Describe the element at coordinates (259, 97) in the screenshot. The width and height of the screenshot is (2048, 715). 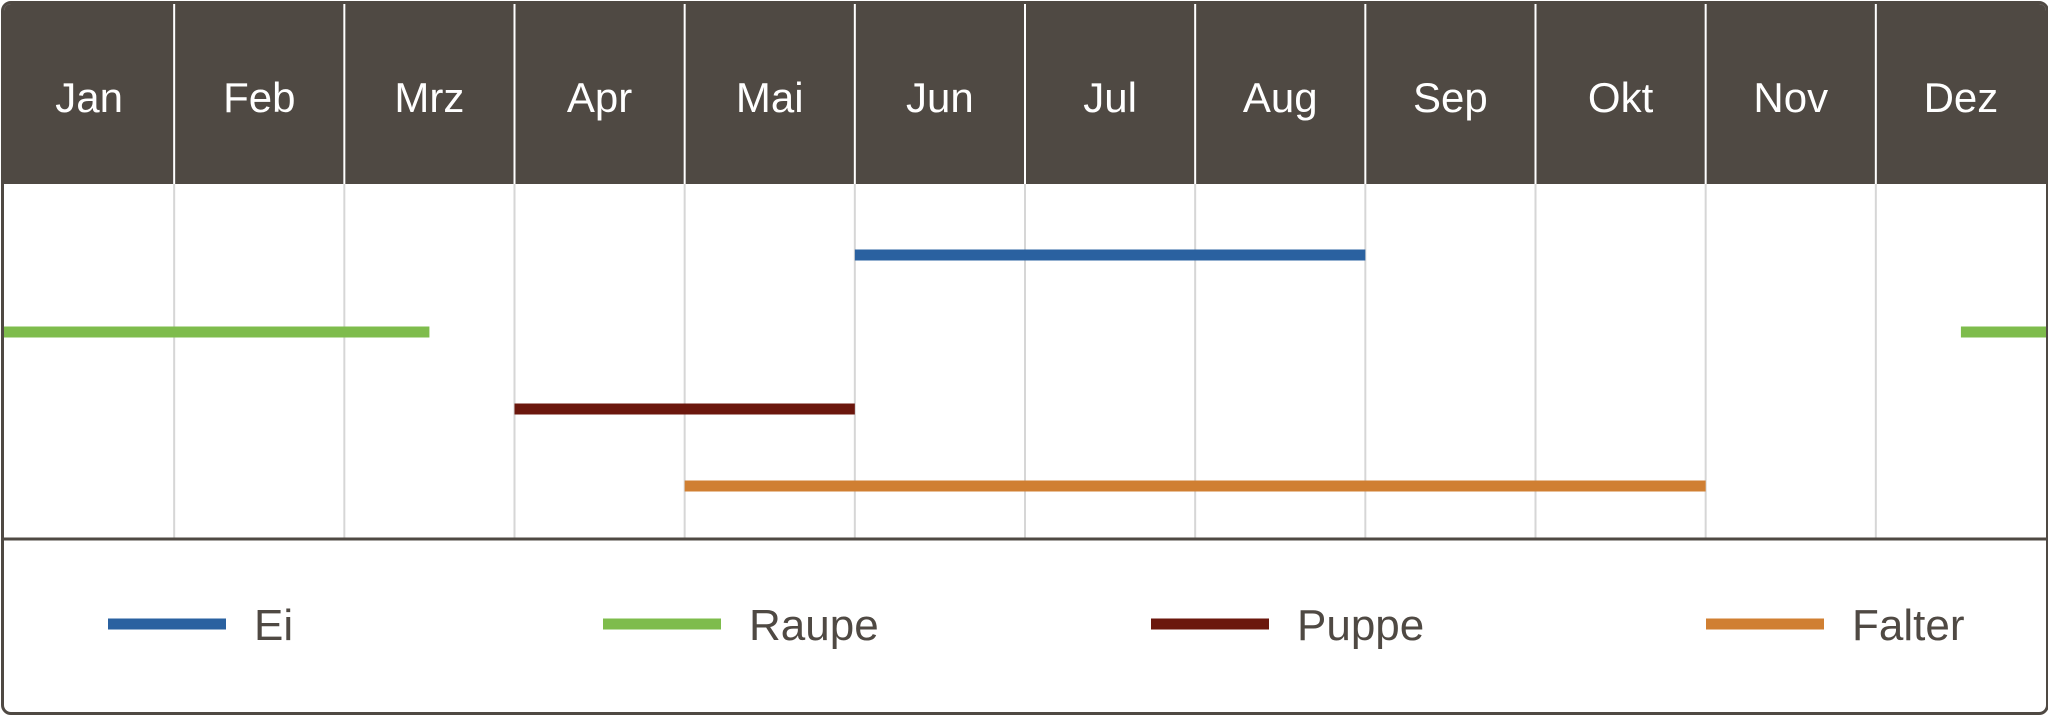
I see `month-label-feb: Feb` at that location.